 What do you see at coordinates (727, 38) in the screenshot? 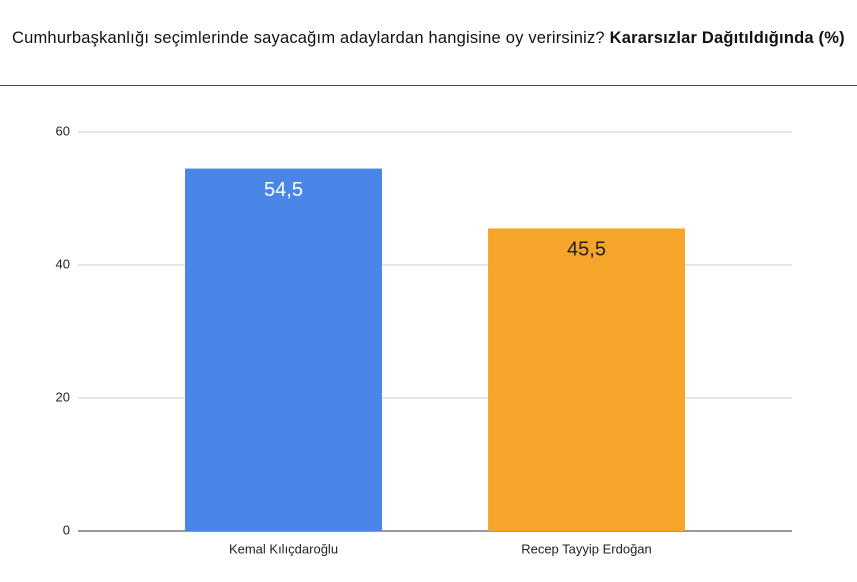
I see `title-bold: Kararsızlar Dağıtıldığında (%)` at bounding box center [727, 38].